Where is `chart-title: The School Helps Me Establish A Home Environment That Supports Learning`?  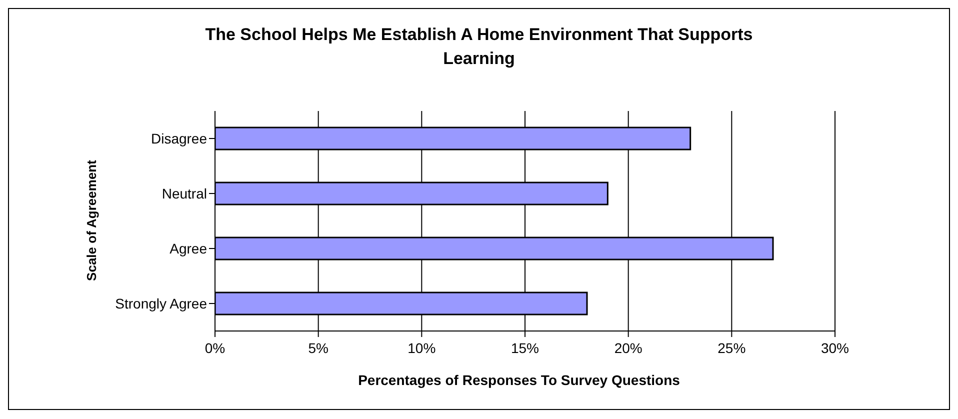
chart-title: The School Helps Me Establish A Home Environment That Supports Learning is located at coordinates (479, 47).